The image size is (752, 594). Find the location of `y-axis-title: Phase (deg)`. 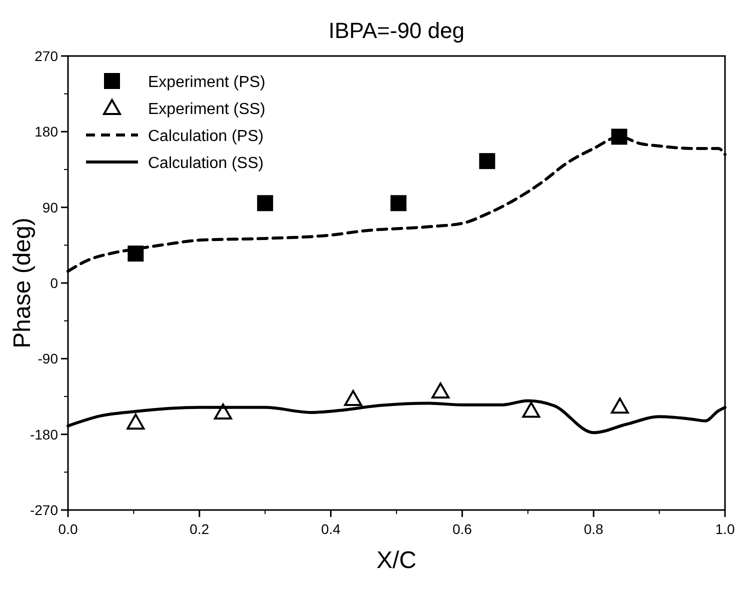

y-axis-title: Phase (deg) is located at coordinates (22, 283).